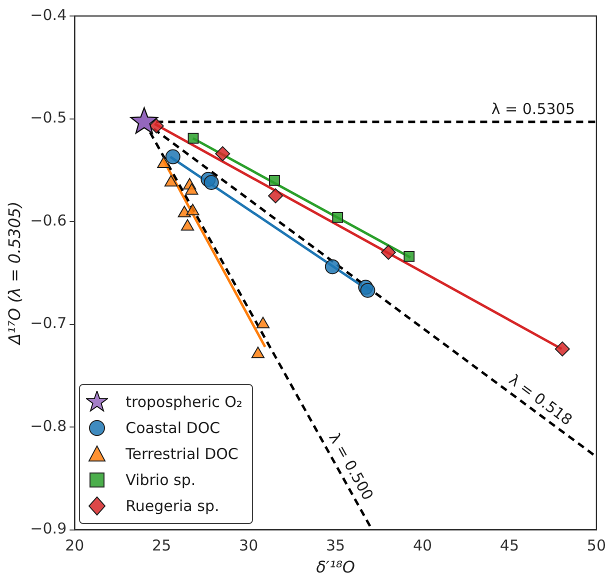 This screenshot has height=578, width=609. What do you see at coordinates (48, 220) in the screenshot?
I see `y-tick-label: −0.6` at bounding box center [48, 220].